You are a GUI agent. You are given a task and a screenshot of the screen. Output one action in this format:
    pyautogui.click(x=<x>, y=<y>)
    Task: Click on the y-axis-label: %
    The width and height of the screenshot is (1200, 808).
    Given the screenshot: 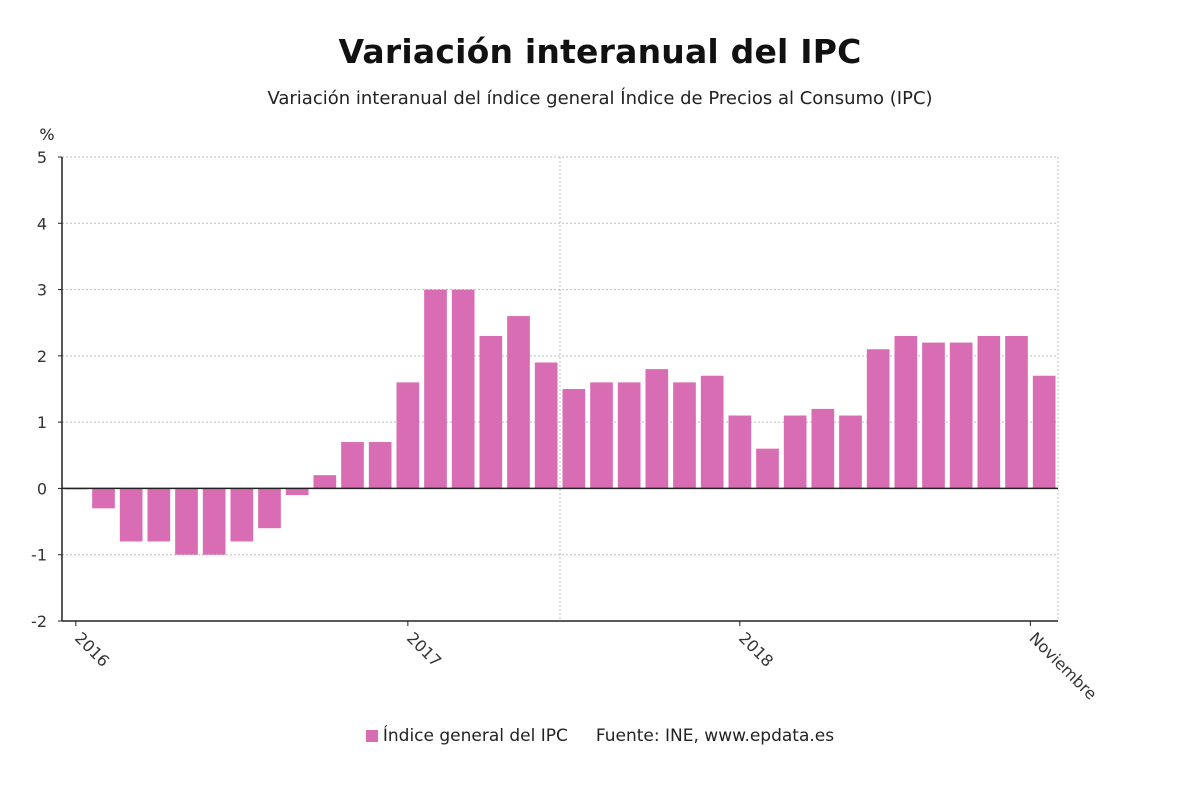 What is the action you would take?
    pyautogui.click(x=46, y=134)
    